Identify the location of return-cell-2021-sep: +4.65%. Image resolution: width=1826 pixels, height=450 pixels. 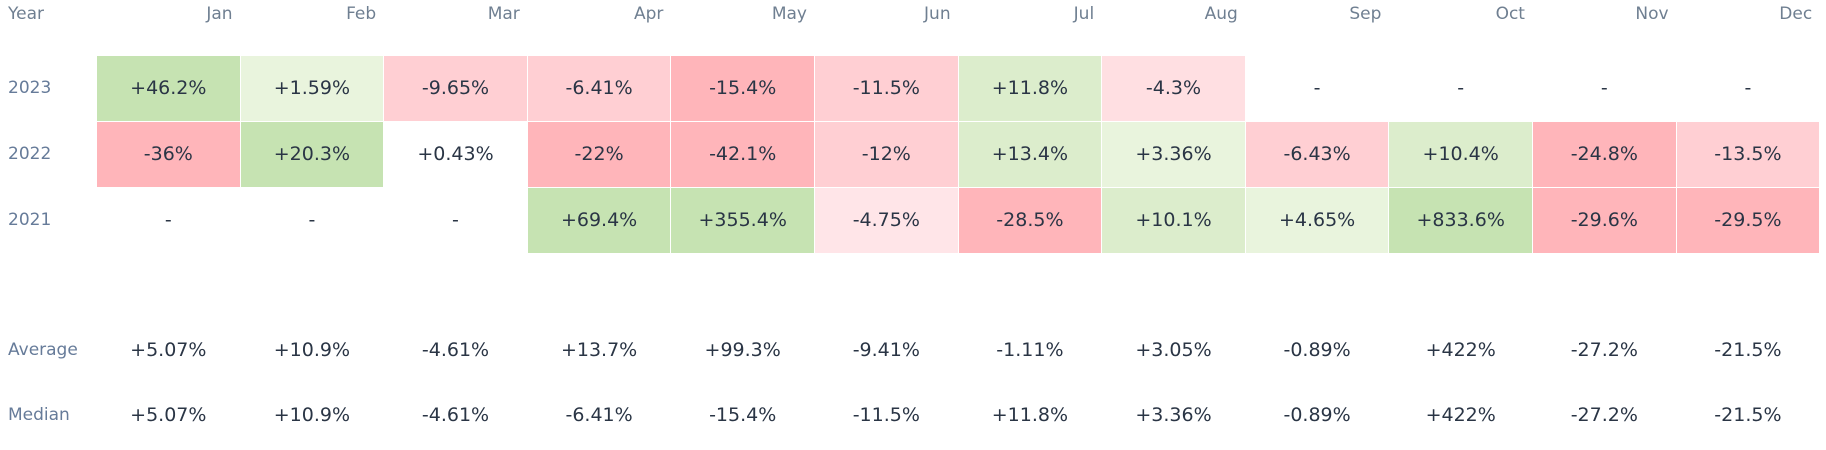
(1317, 220).